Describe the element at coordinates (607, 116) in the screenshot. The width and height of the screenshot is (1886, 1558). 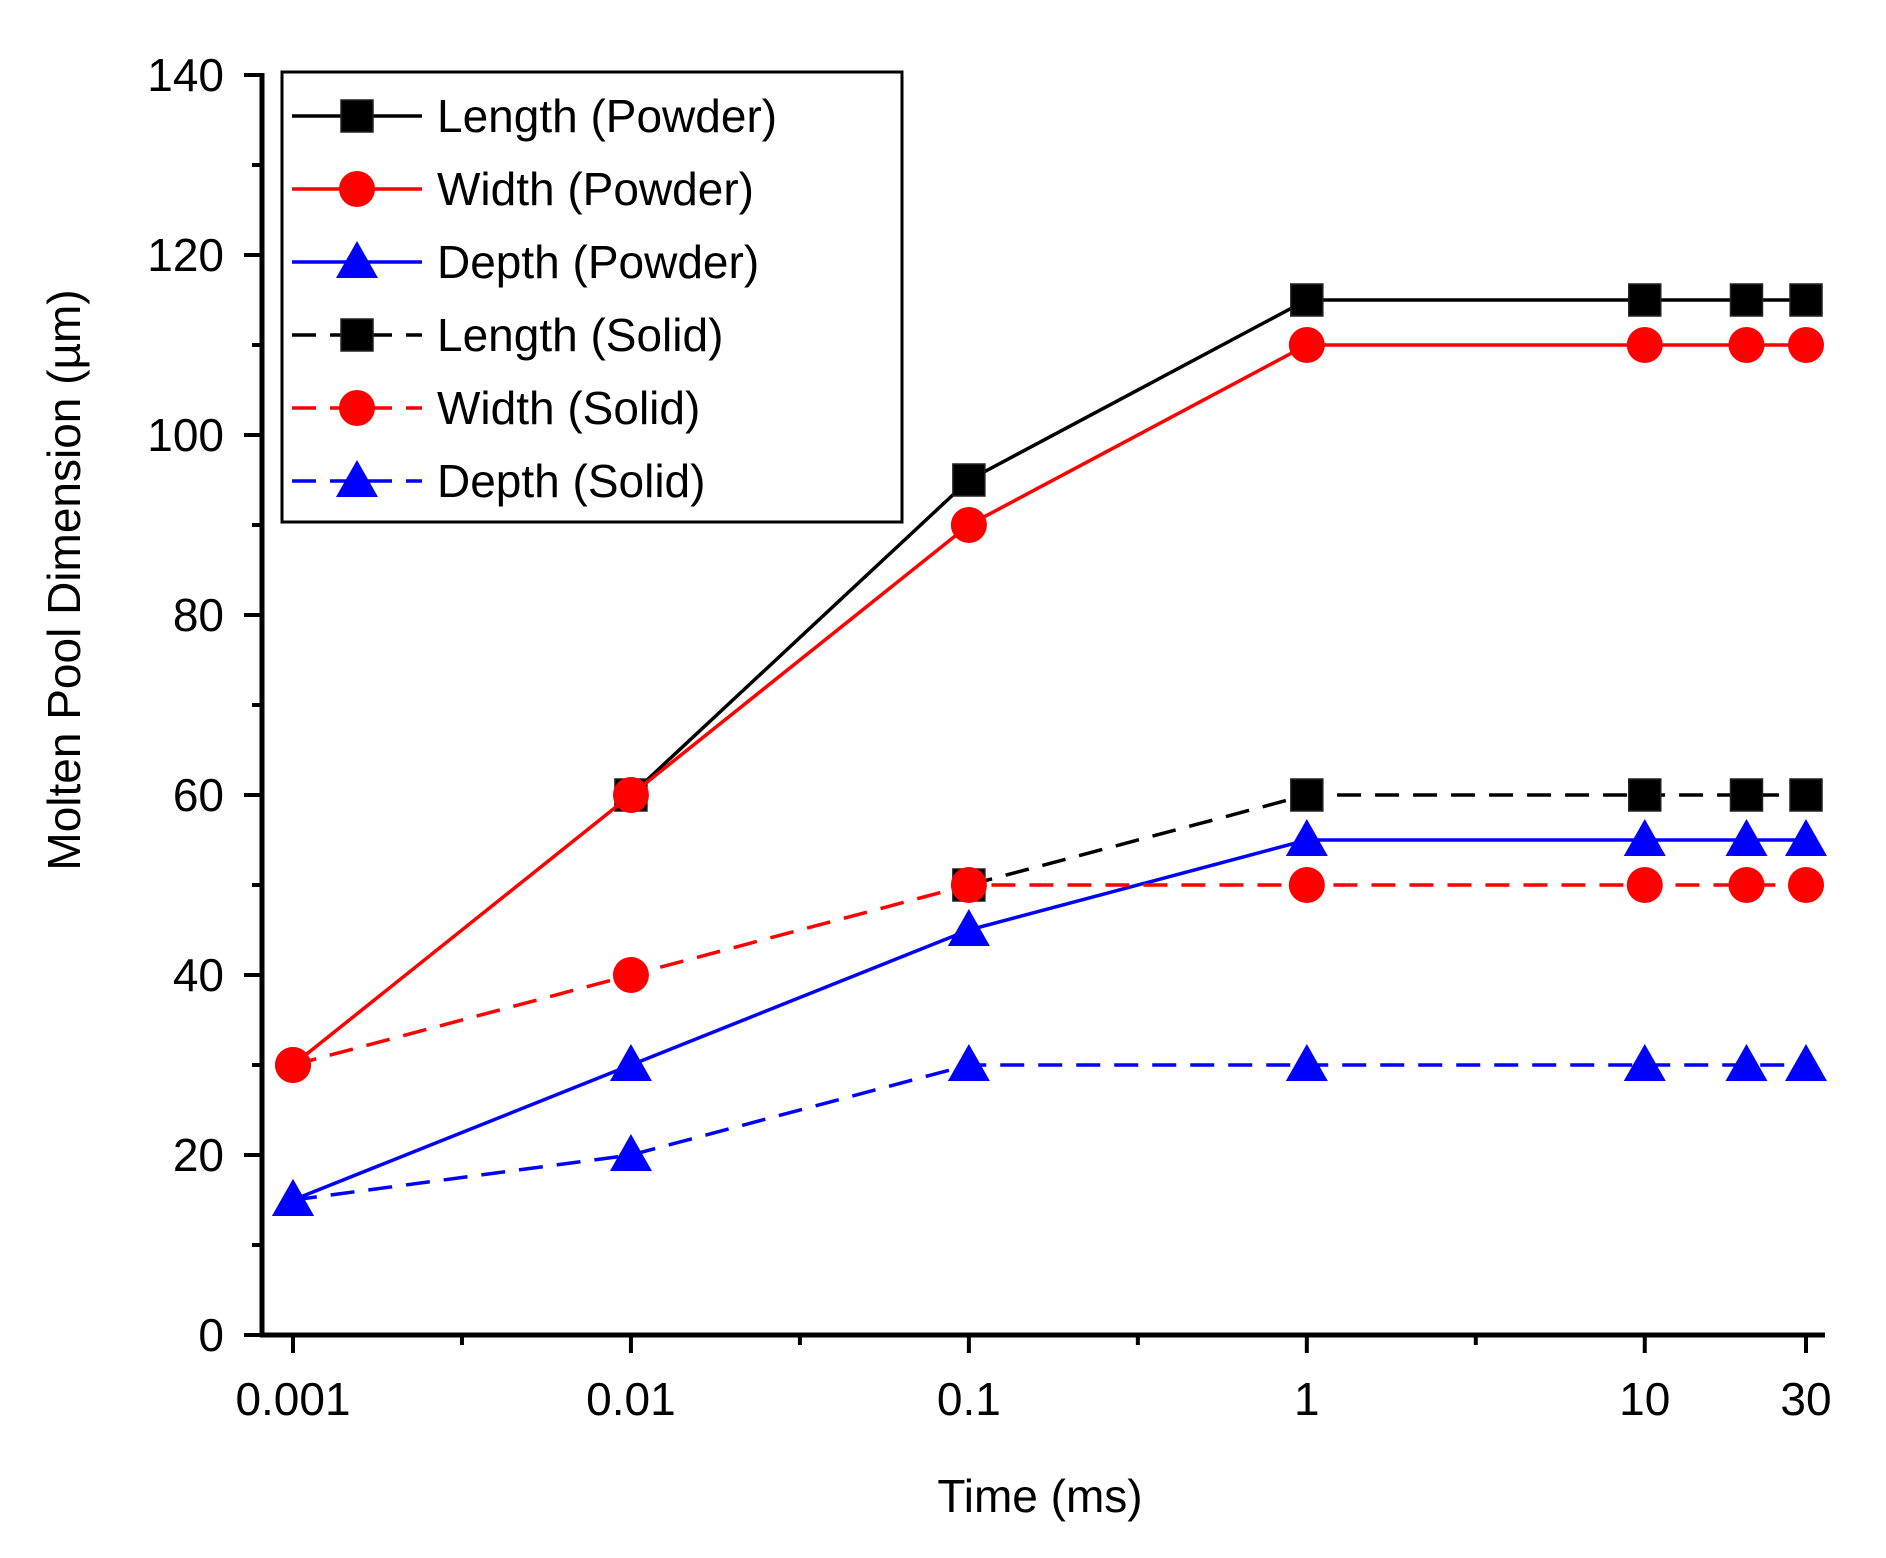
I see `legend-label: Length (Powder)` at that location.